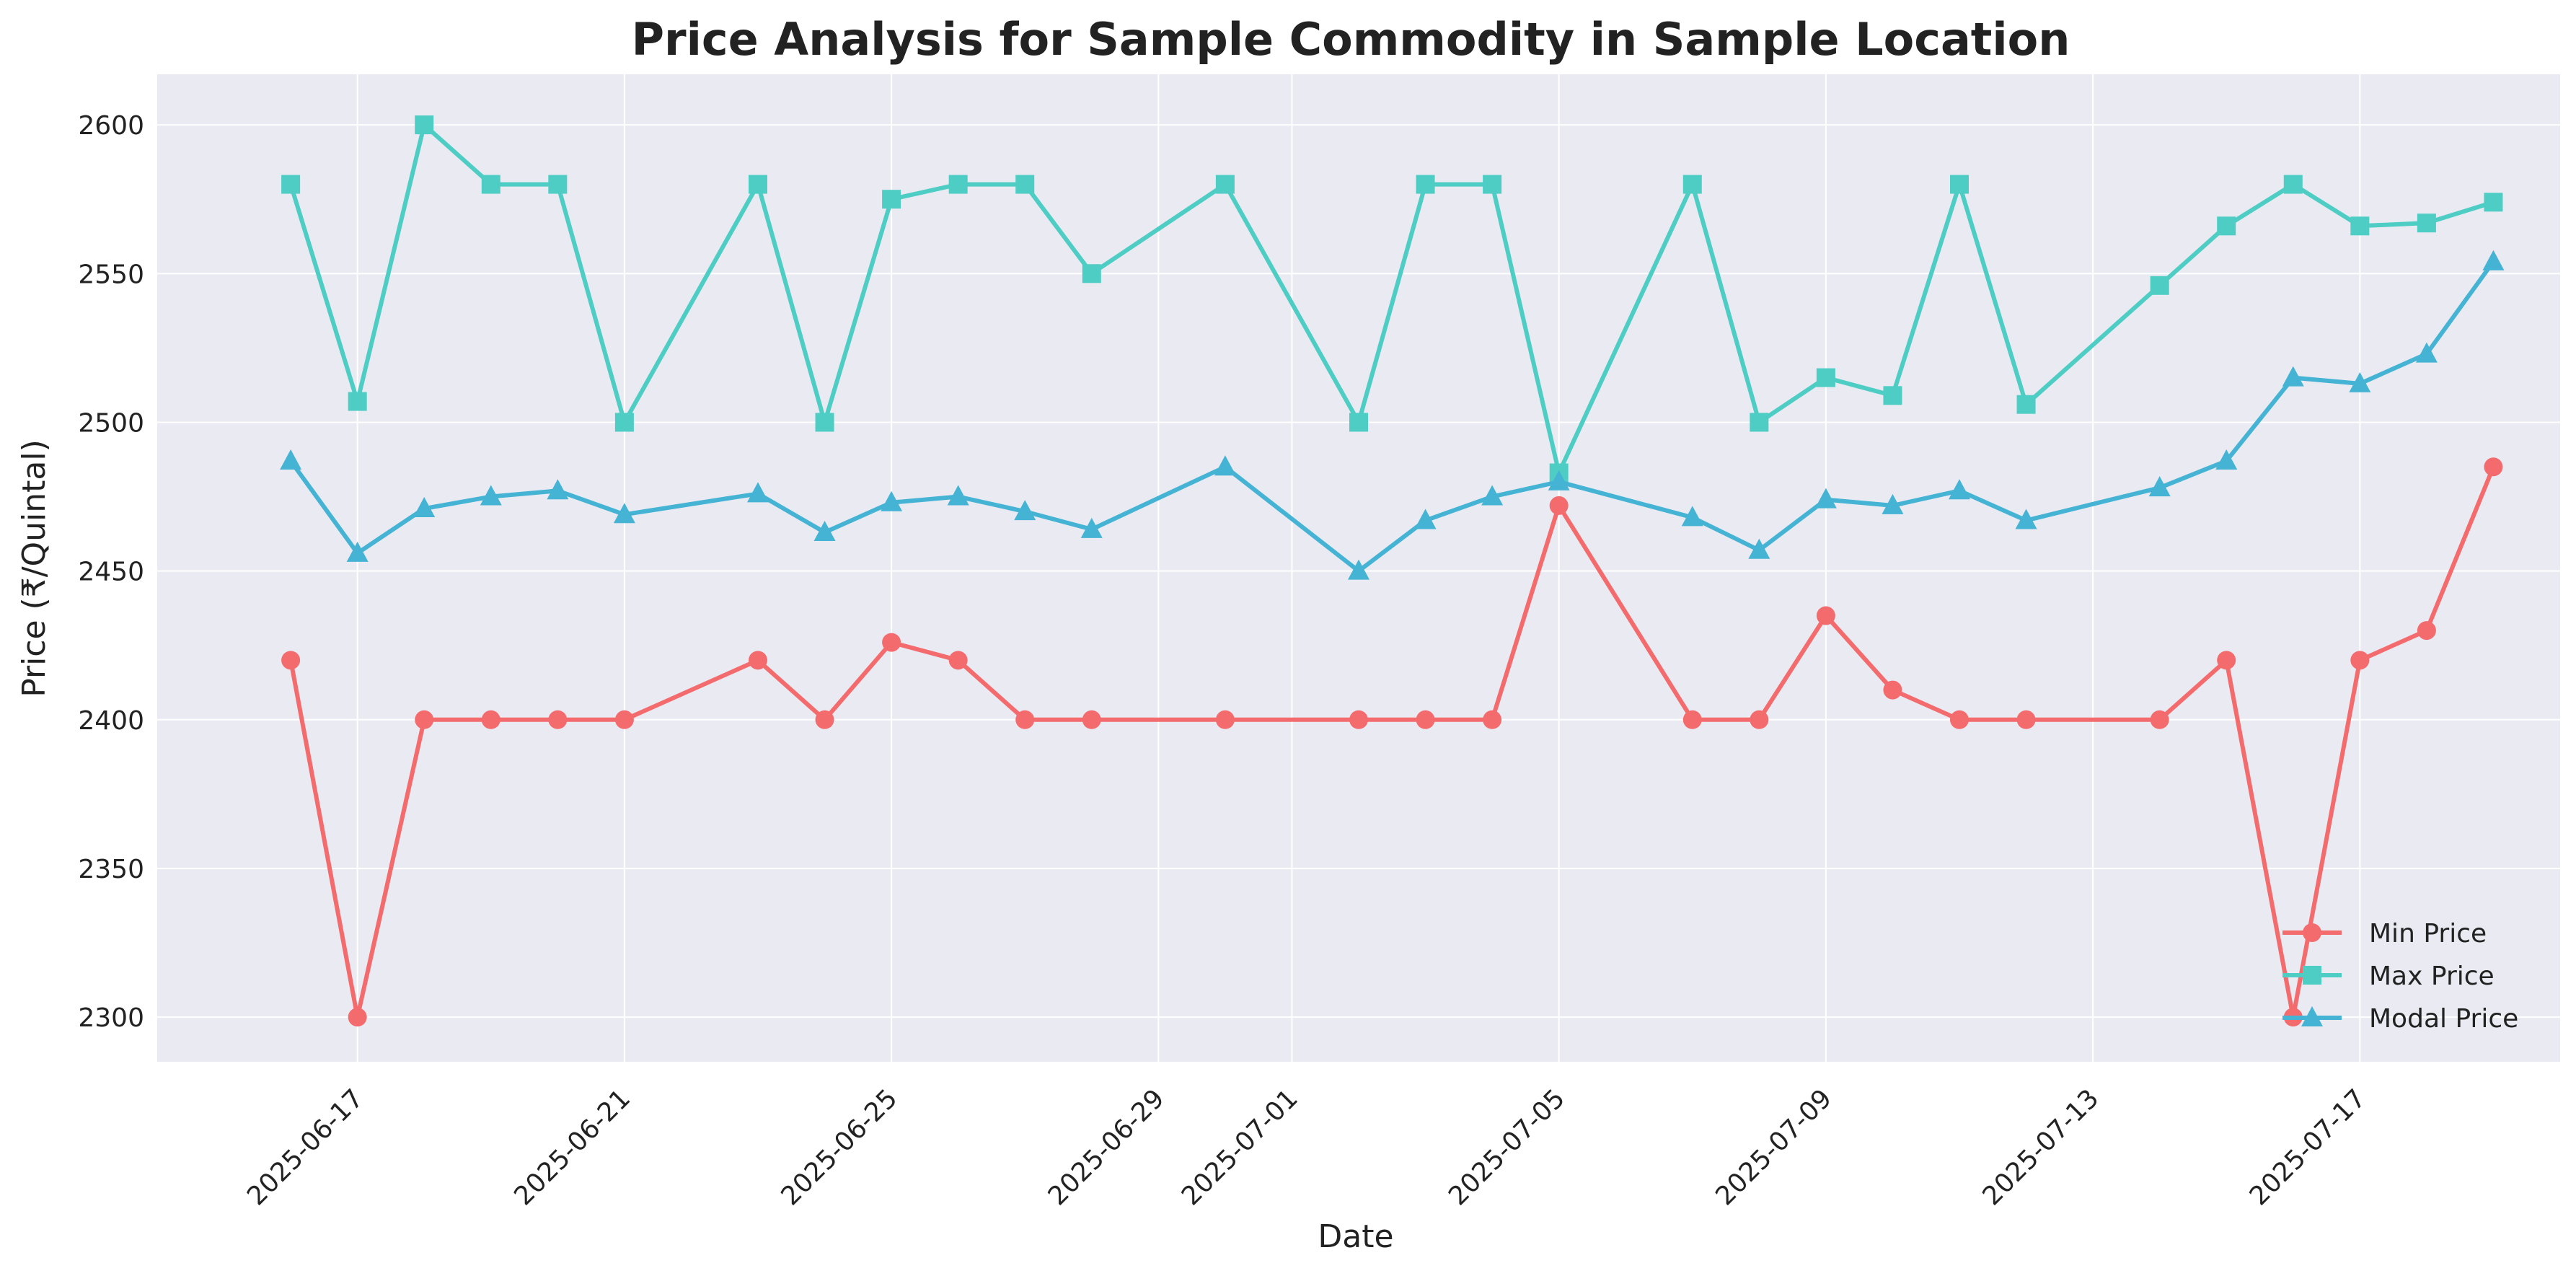 This screenshot has width=2576, height=1276. What do you see at coordinates (2428, 934) in the screenshot?
I see `legend-label-min-price: Min Price` at bounding box center [2428, 934].